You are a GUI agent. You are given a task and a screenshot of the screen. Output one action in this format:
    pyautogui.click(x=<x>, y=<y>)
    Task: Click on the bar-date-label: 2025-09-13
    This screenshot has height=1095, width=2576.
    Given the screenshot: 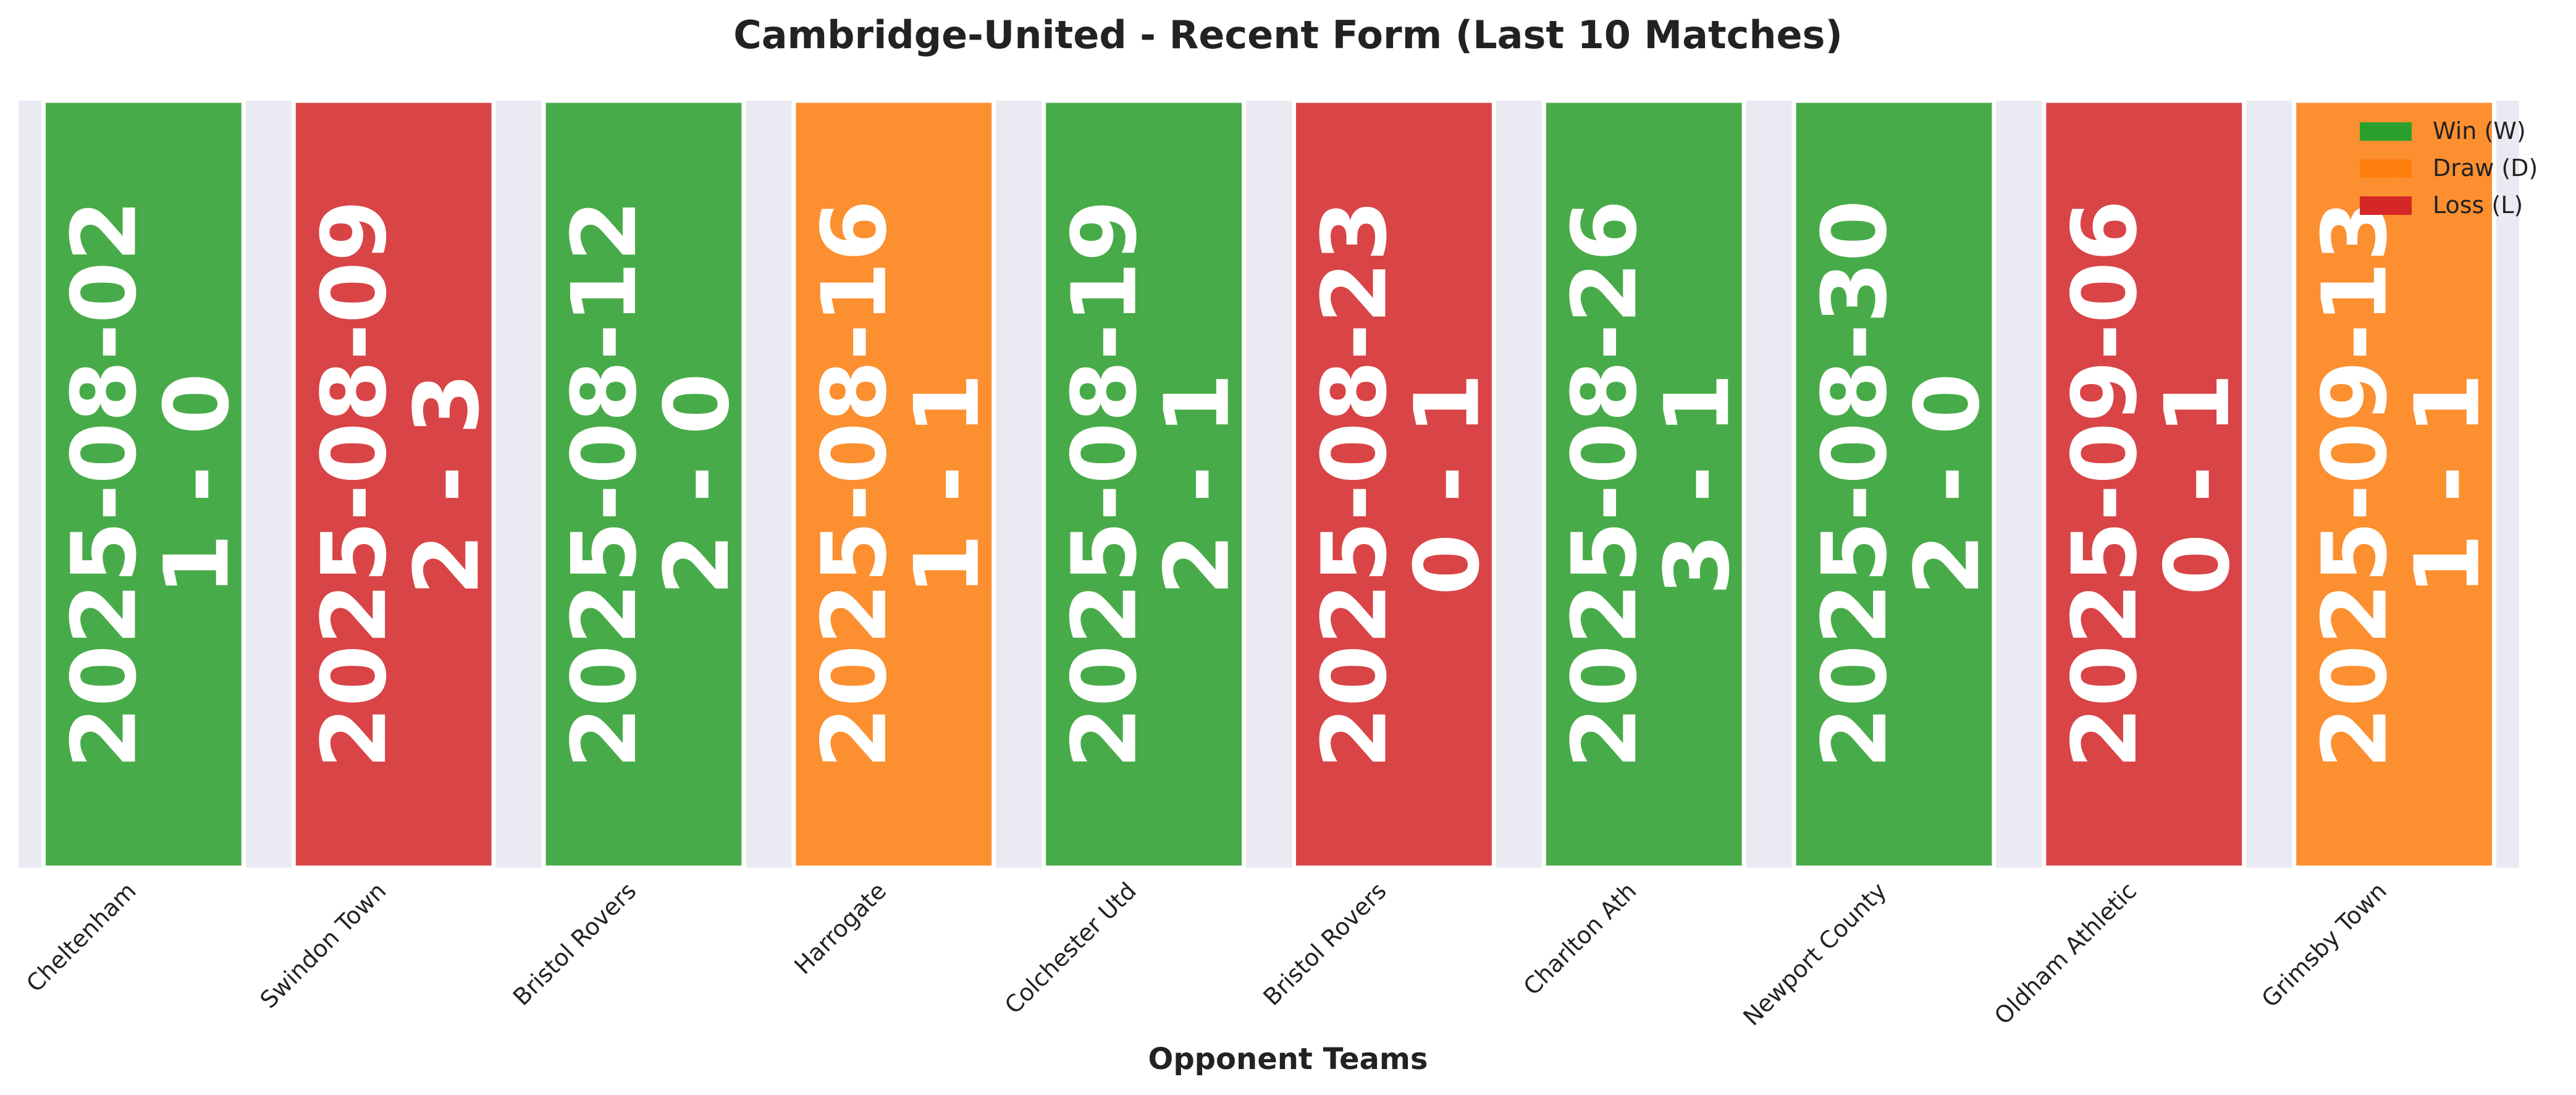 What is the action you would take?
    pyautogui.click(x=2355, y=483)
    